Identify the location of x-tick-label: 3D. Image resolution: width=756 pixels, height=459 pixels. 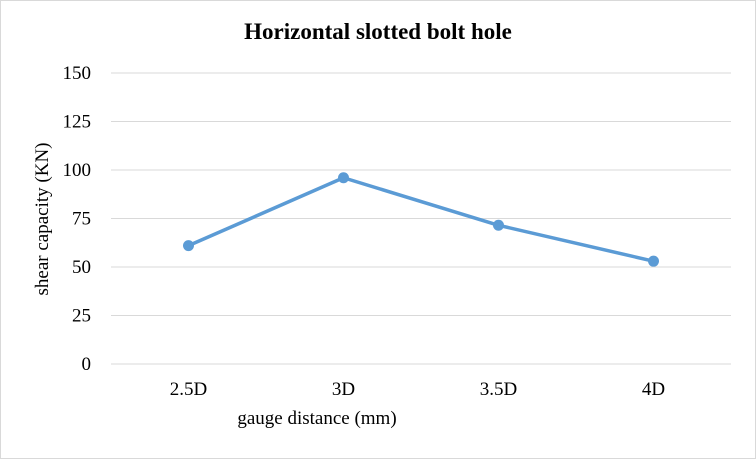
(343, 389).